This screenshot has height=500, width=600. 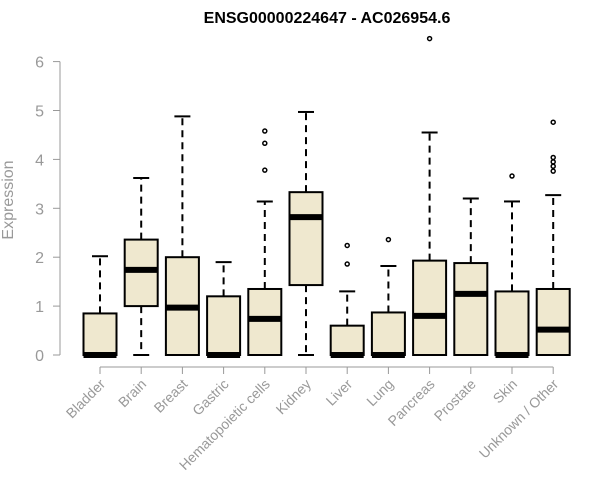 What do you see at coordinates (8, 199) in the screenshot?
I see `y-axis-label: Expression` at bounding box center [8, 199].